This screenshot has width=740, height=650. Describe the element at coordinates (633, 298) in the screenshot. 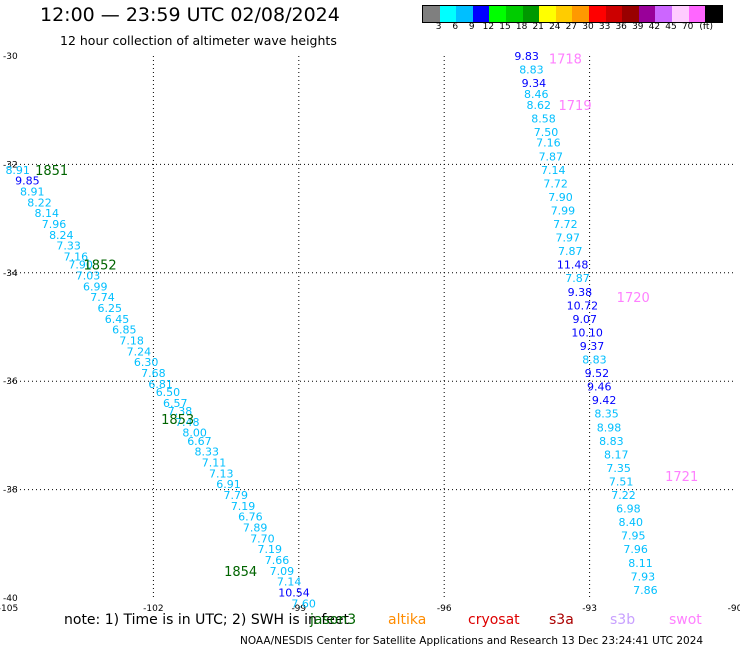

I see `track-time-label: 1720` at that location.